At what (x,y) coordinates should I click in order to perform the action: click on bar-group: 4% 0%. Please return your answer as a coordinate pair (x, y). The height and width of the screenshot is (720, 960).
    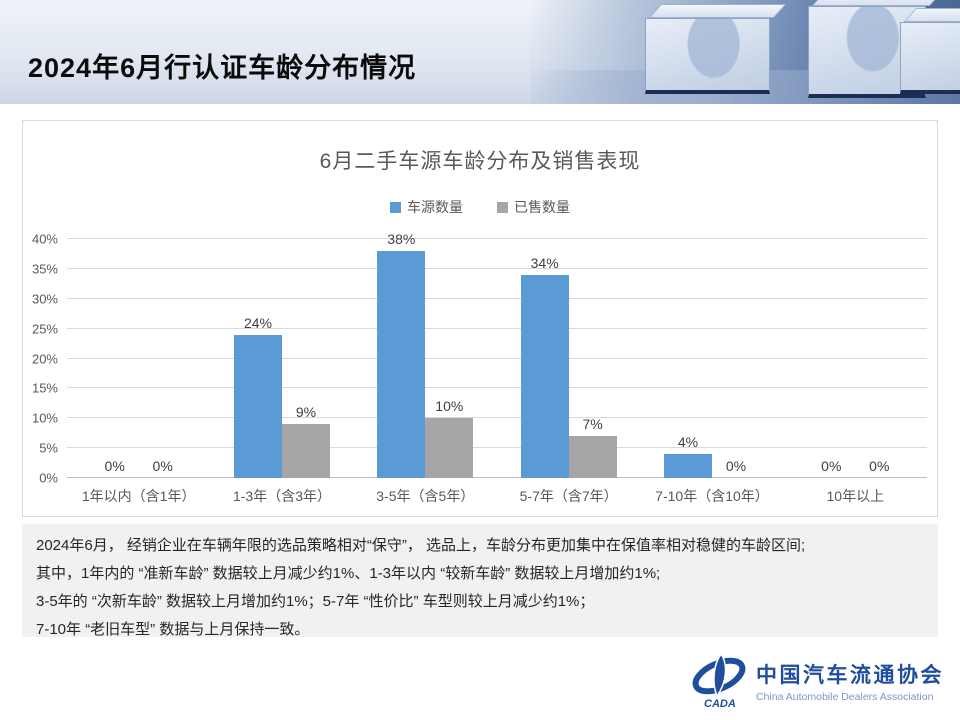
    Looking at the image, I should click on (711, 358).